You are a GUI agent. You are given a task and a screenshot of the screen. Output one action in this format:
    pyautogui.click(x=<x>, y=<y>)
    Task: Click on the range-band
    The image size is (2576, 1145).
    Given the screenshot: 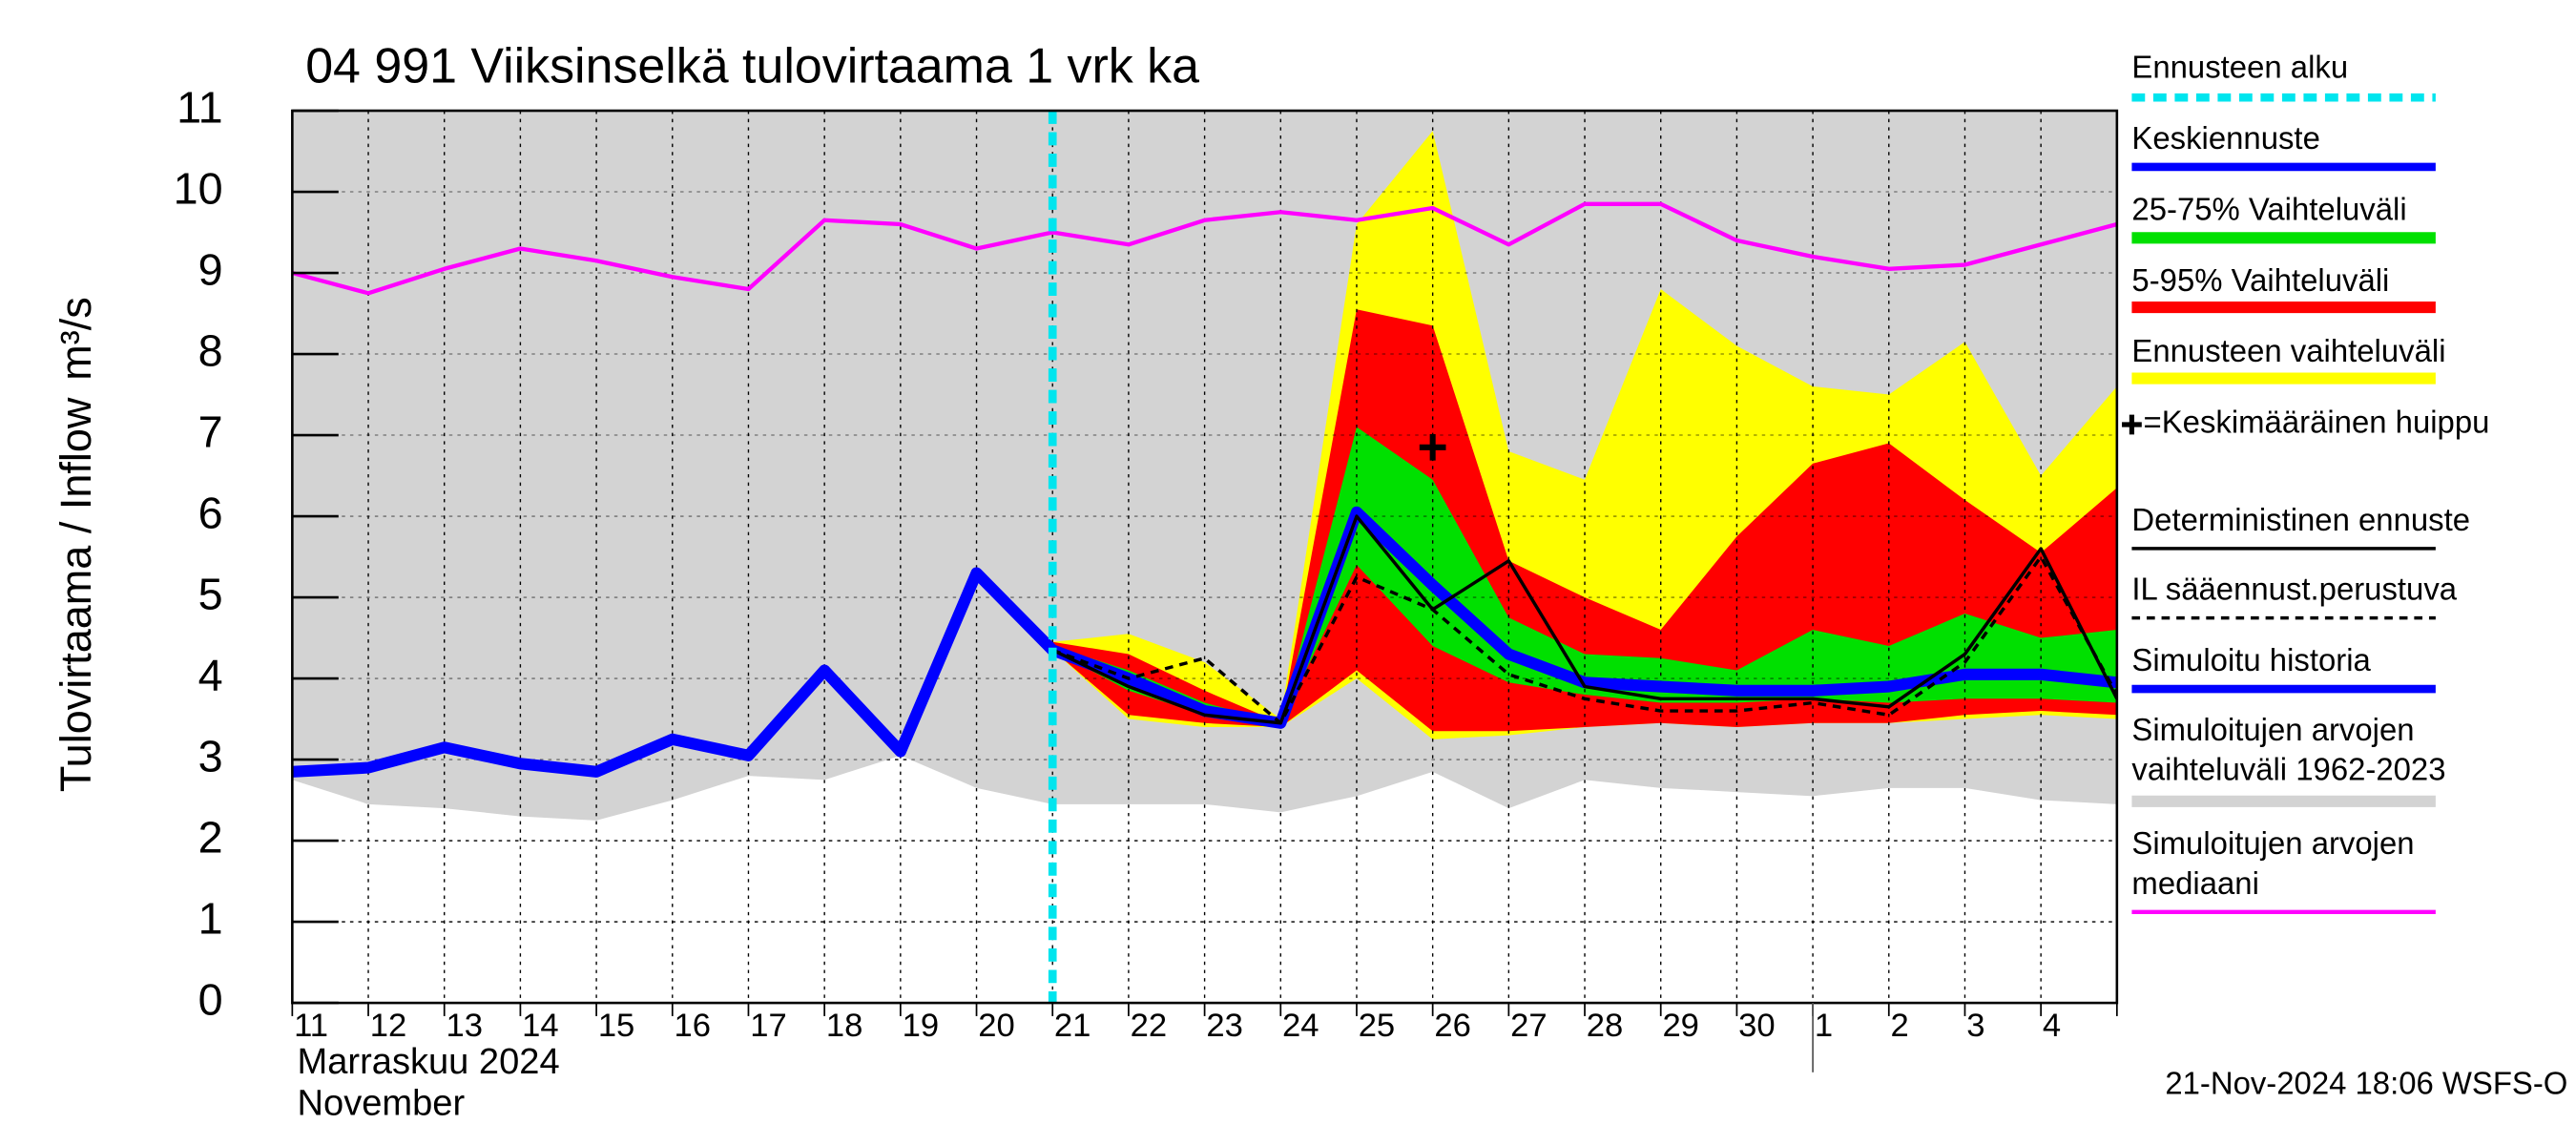 What is the action you would take?
    pyautogui.click(x=1584, y=575)
    